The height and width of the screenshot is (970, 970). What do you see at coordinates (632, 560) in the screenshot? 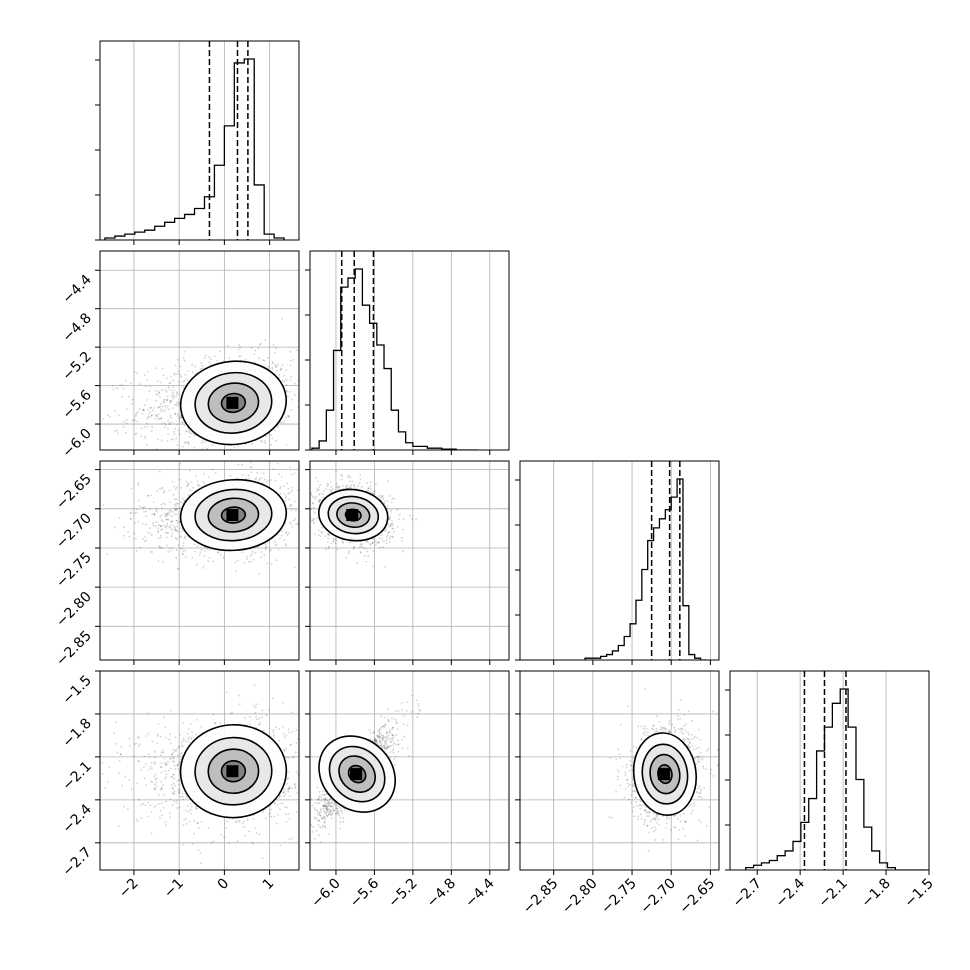
I see `grid-lines` at bounding box center [632, 560].